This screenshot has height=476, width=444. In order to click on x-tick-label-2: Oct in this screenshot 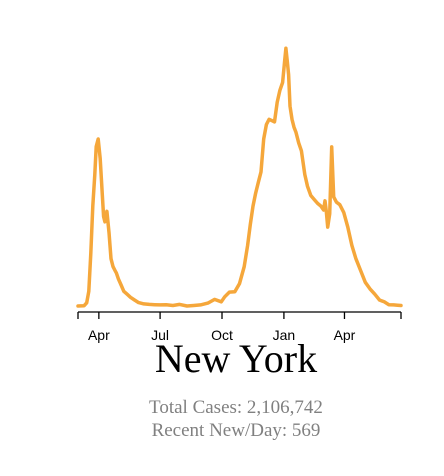, I will do `click(222, 335)`.